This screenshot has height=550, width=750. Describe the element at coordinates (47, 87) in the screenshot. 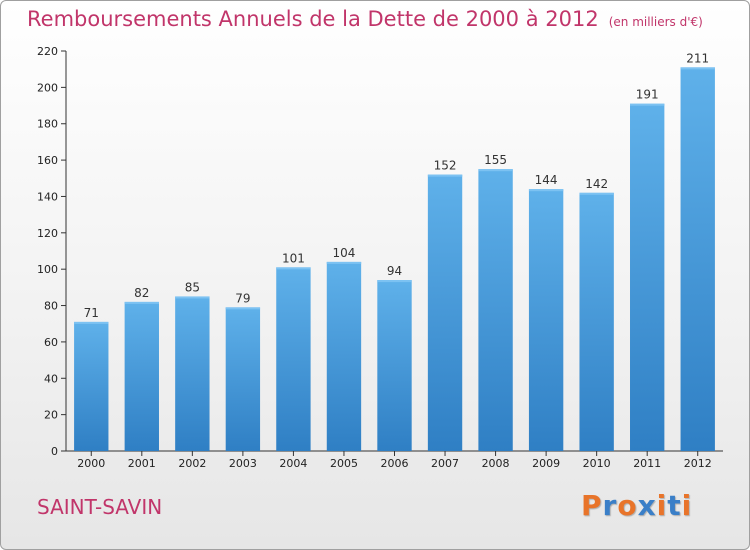

I see `y-tick-label: 200` at that location.